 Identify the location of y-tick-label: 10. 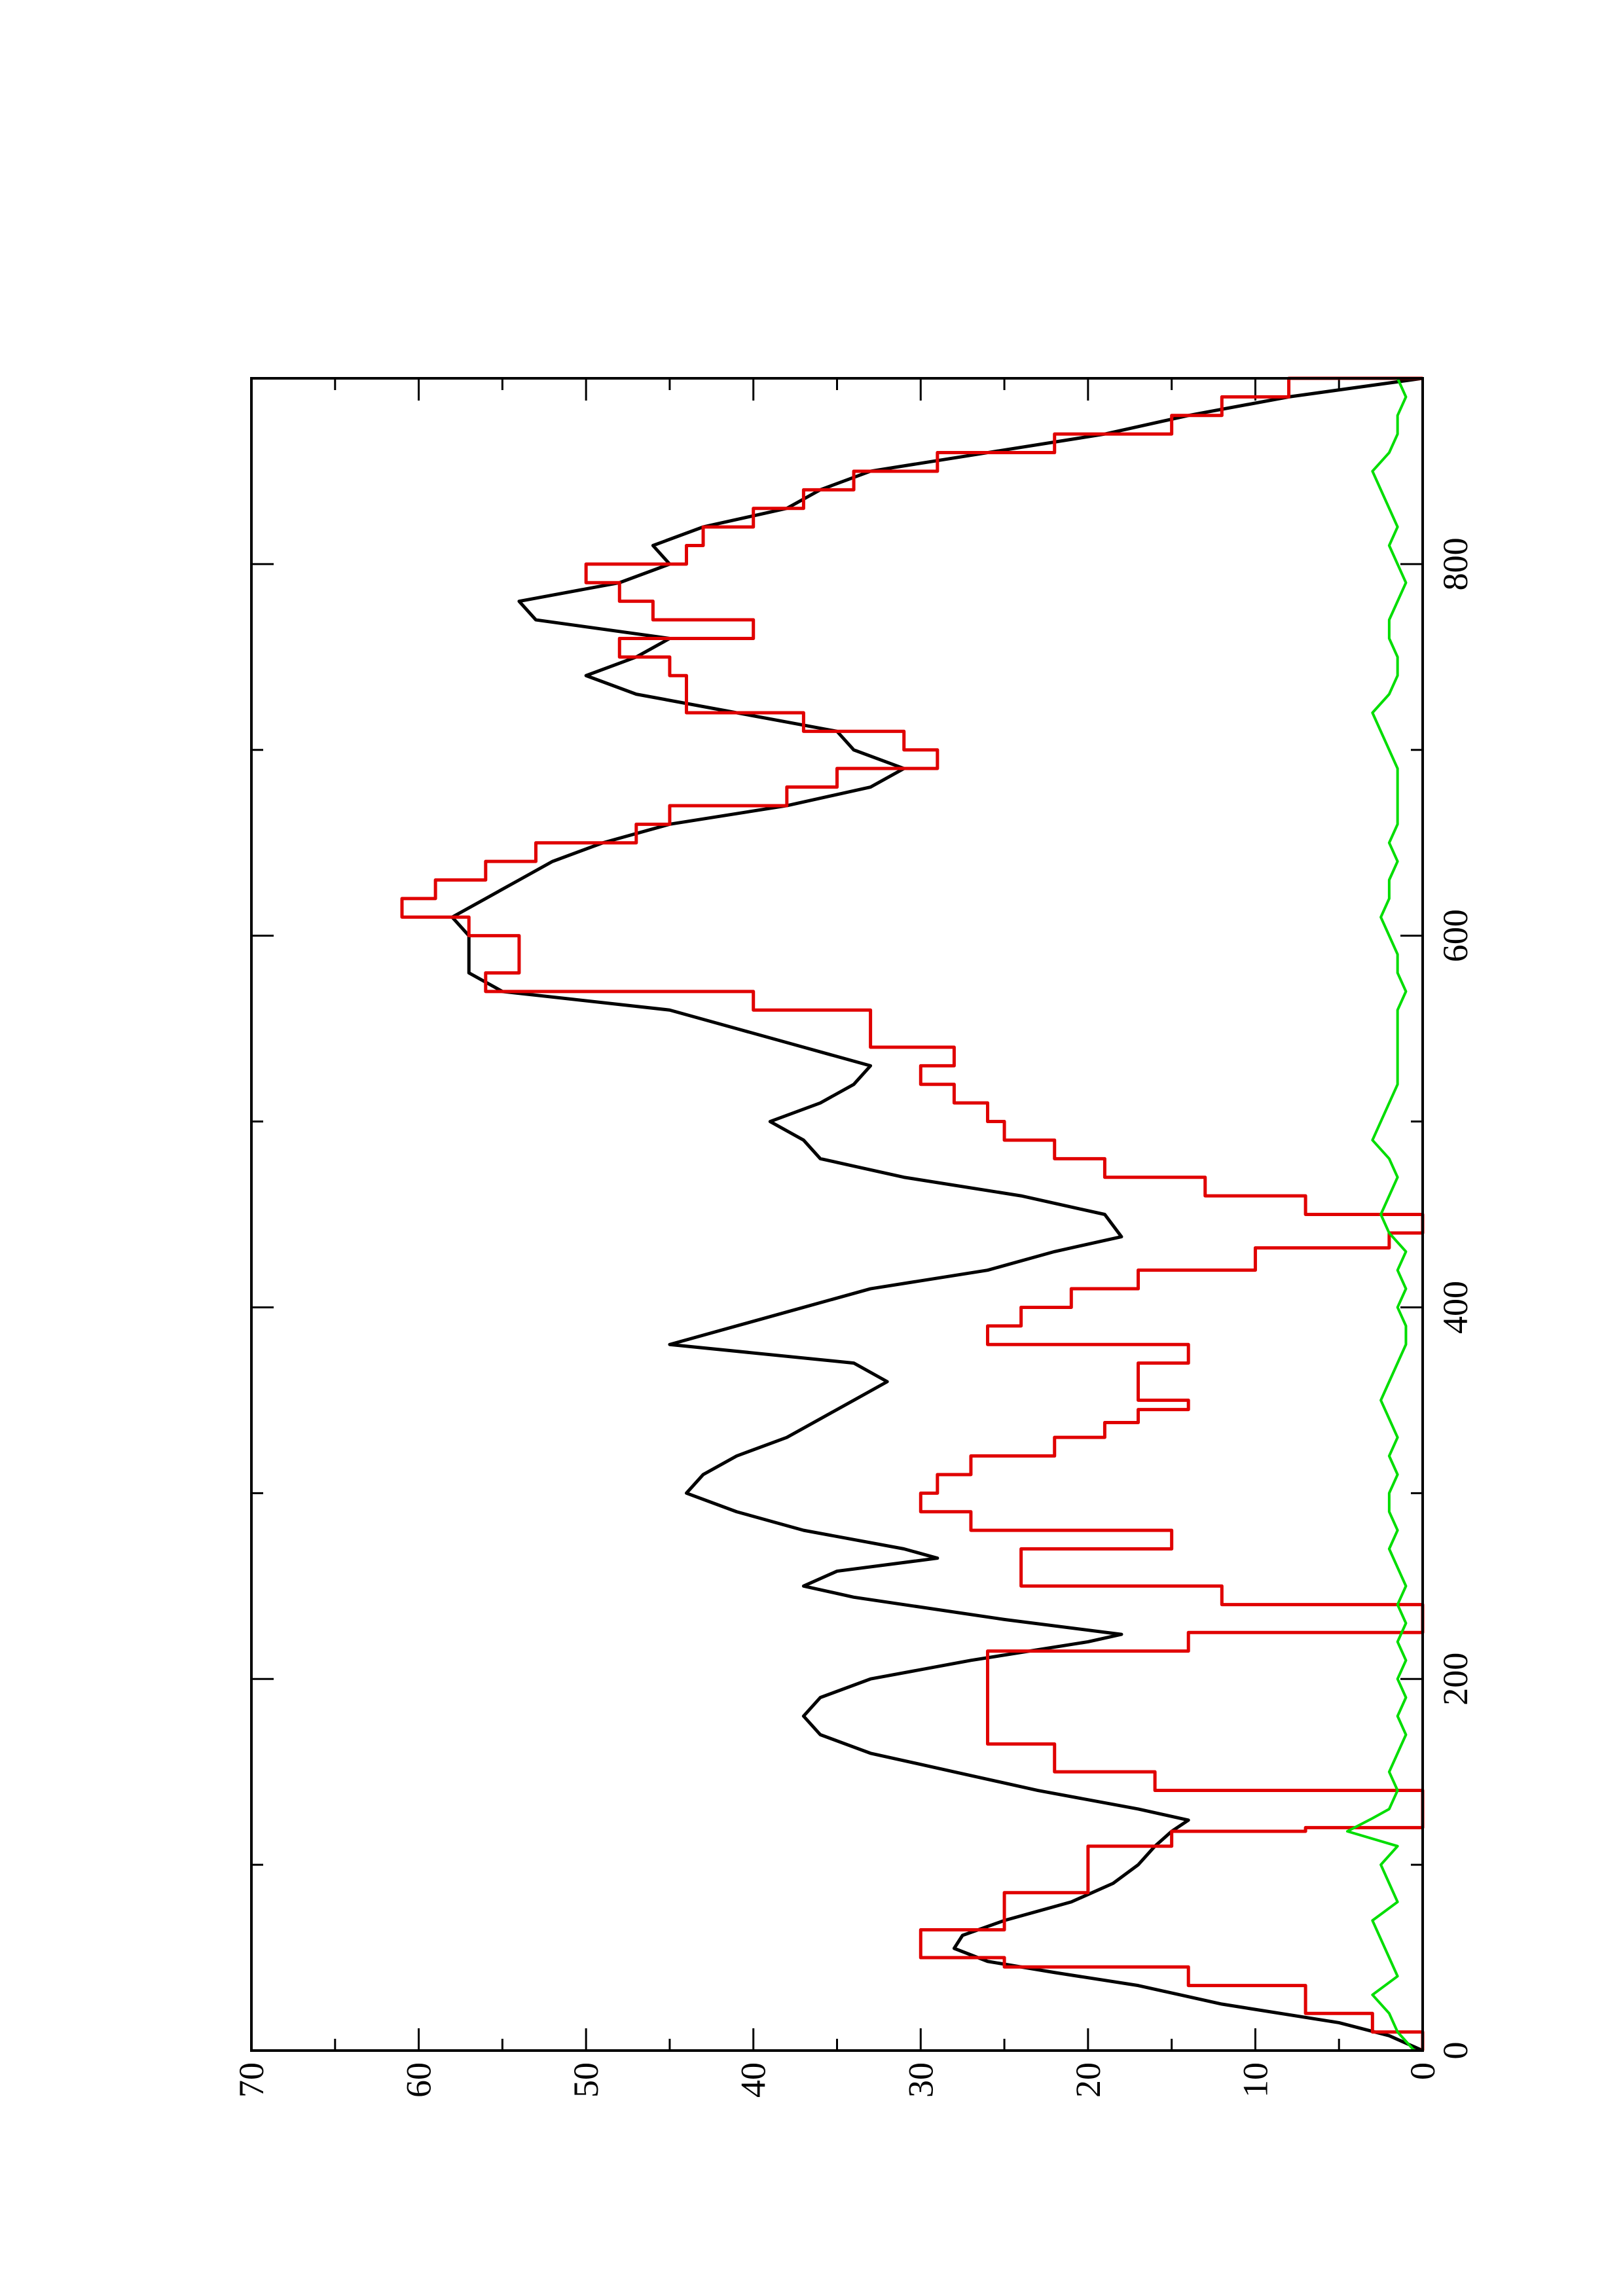
(1255, 2080).